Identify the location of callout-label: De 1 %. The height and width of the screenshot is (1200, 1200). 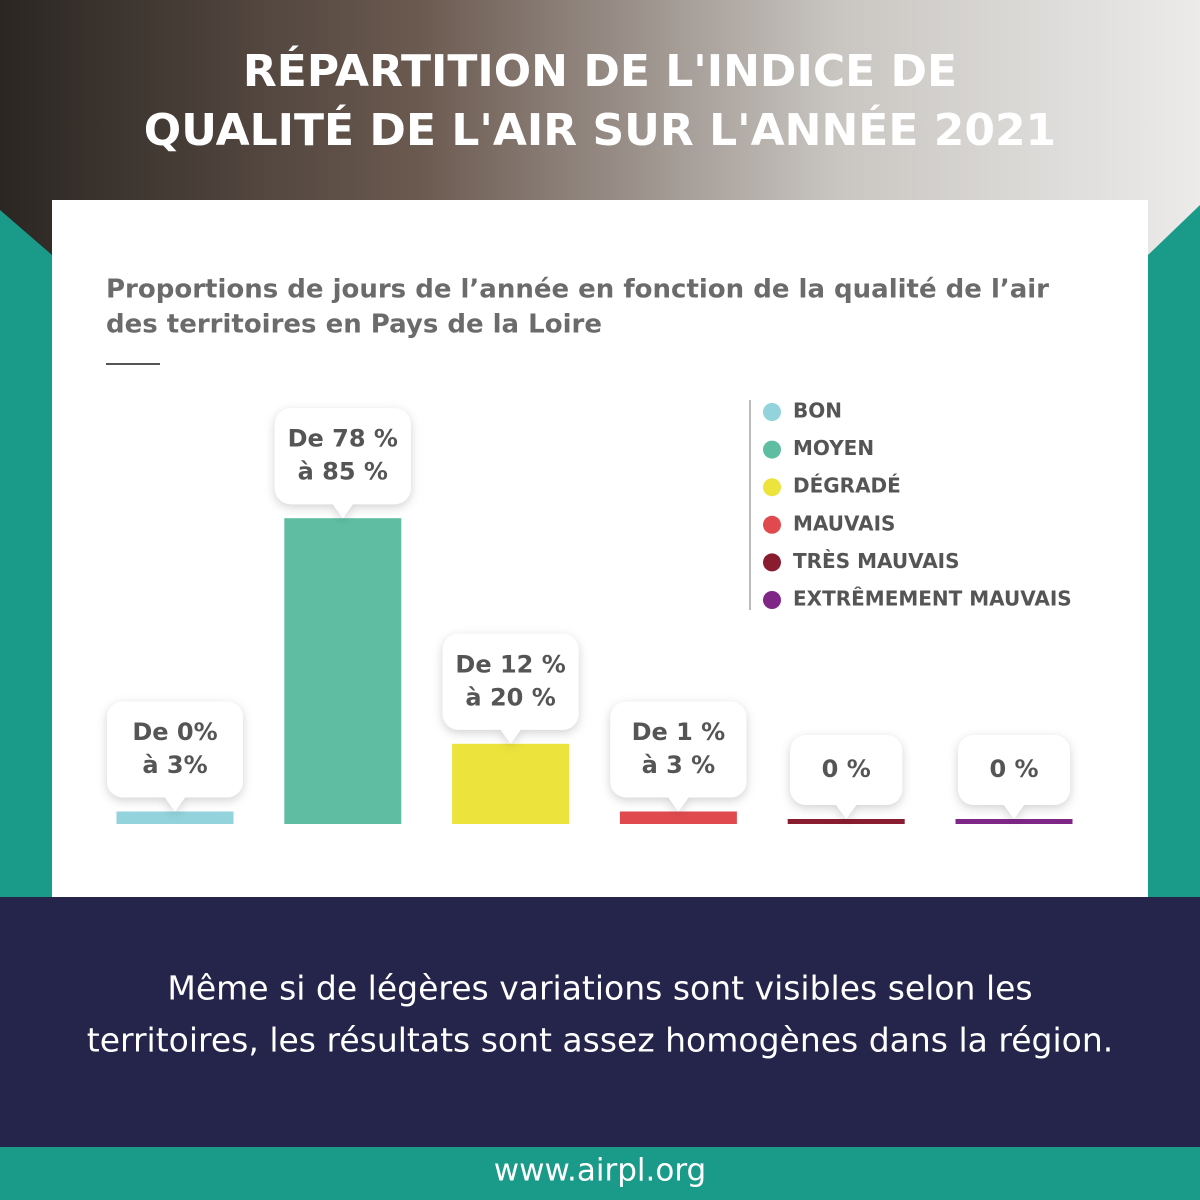
(679, 732).